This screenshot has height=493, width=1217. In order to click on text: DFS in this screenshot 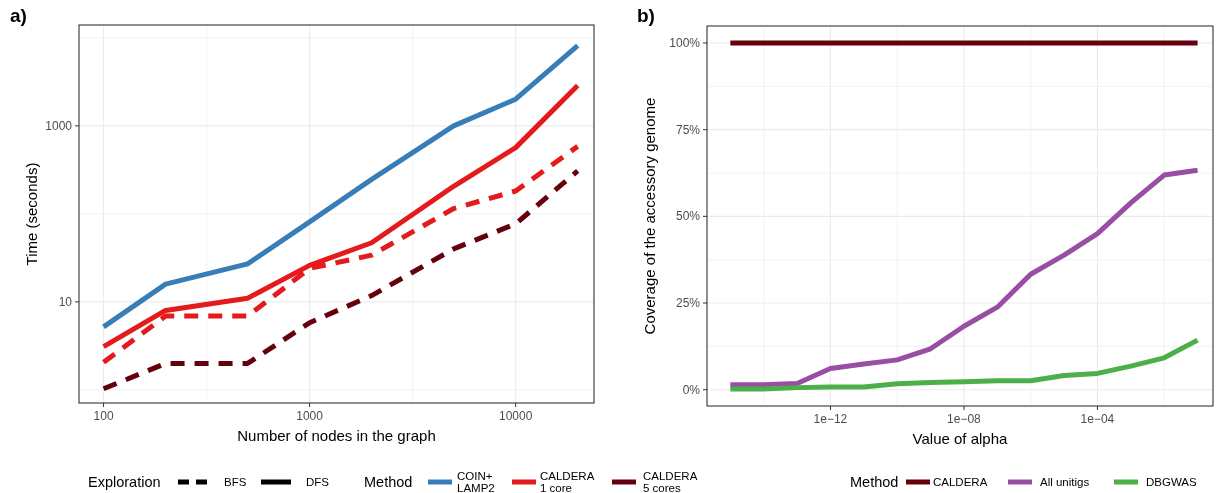, I will do `click(318, 482)`.